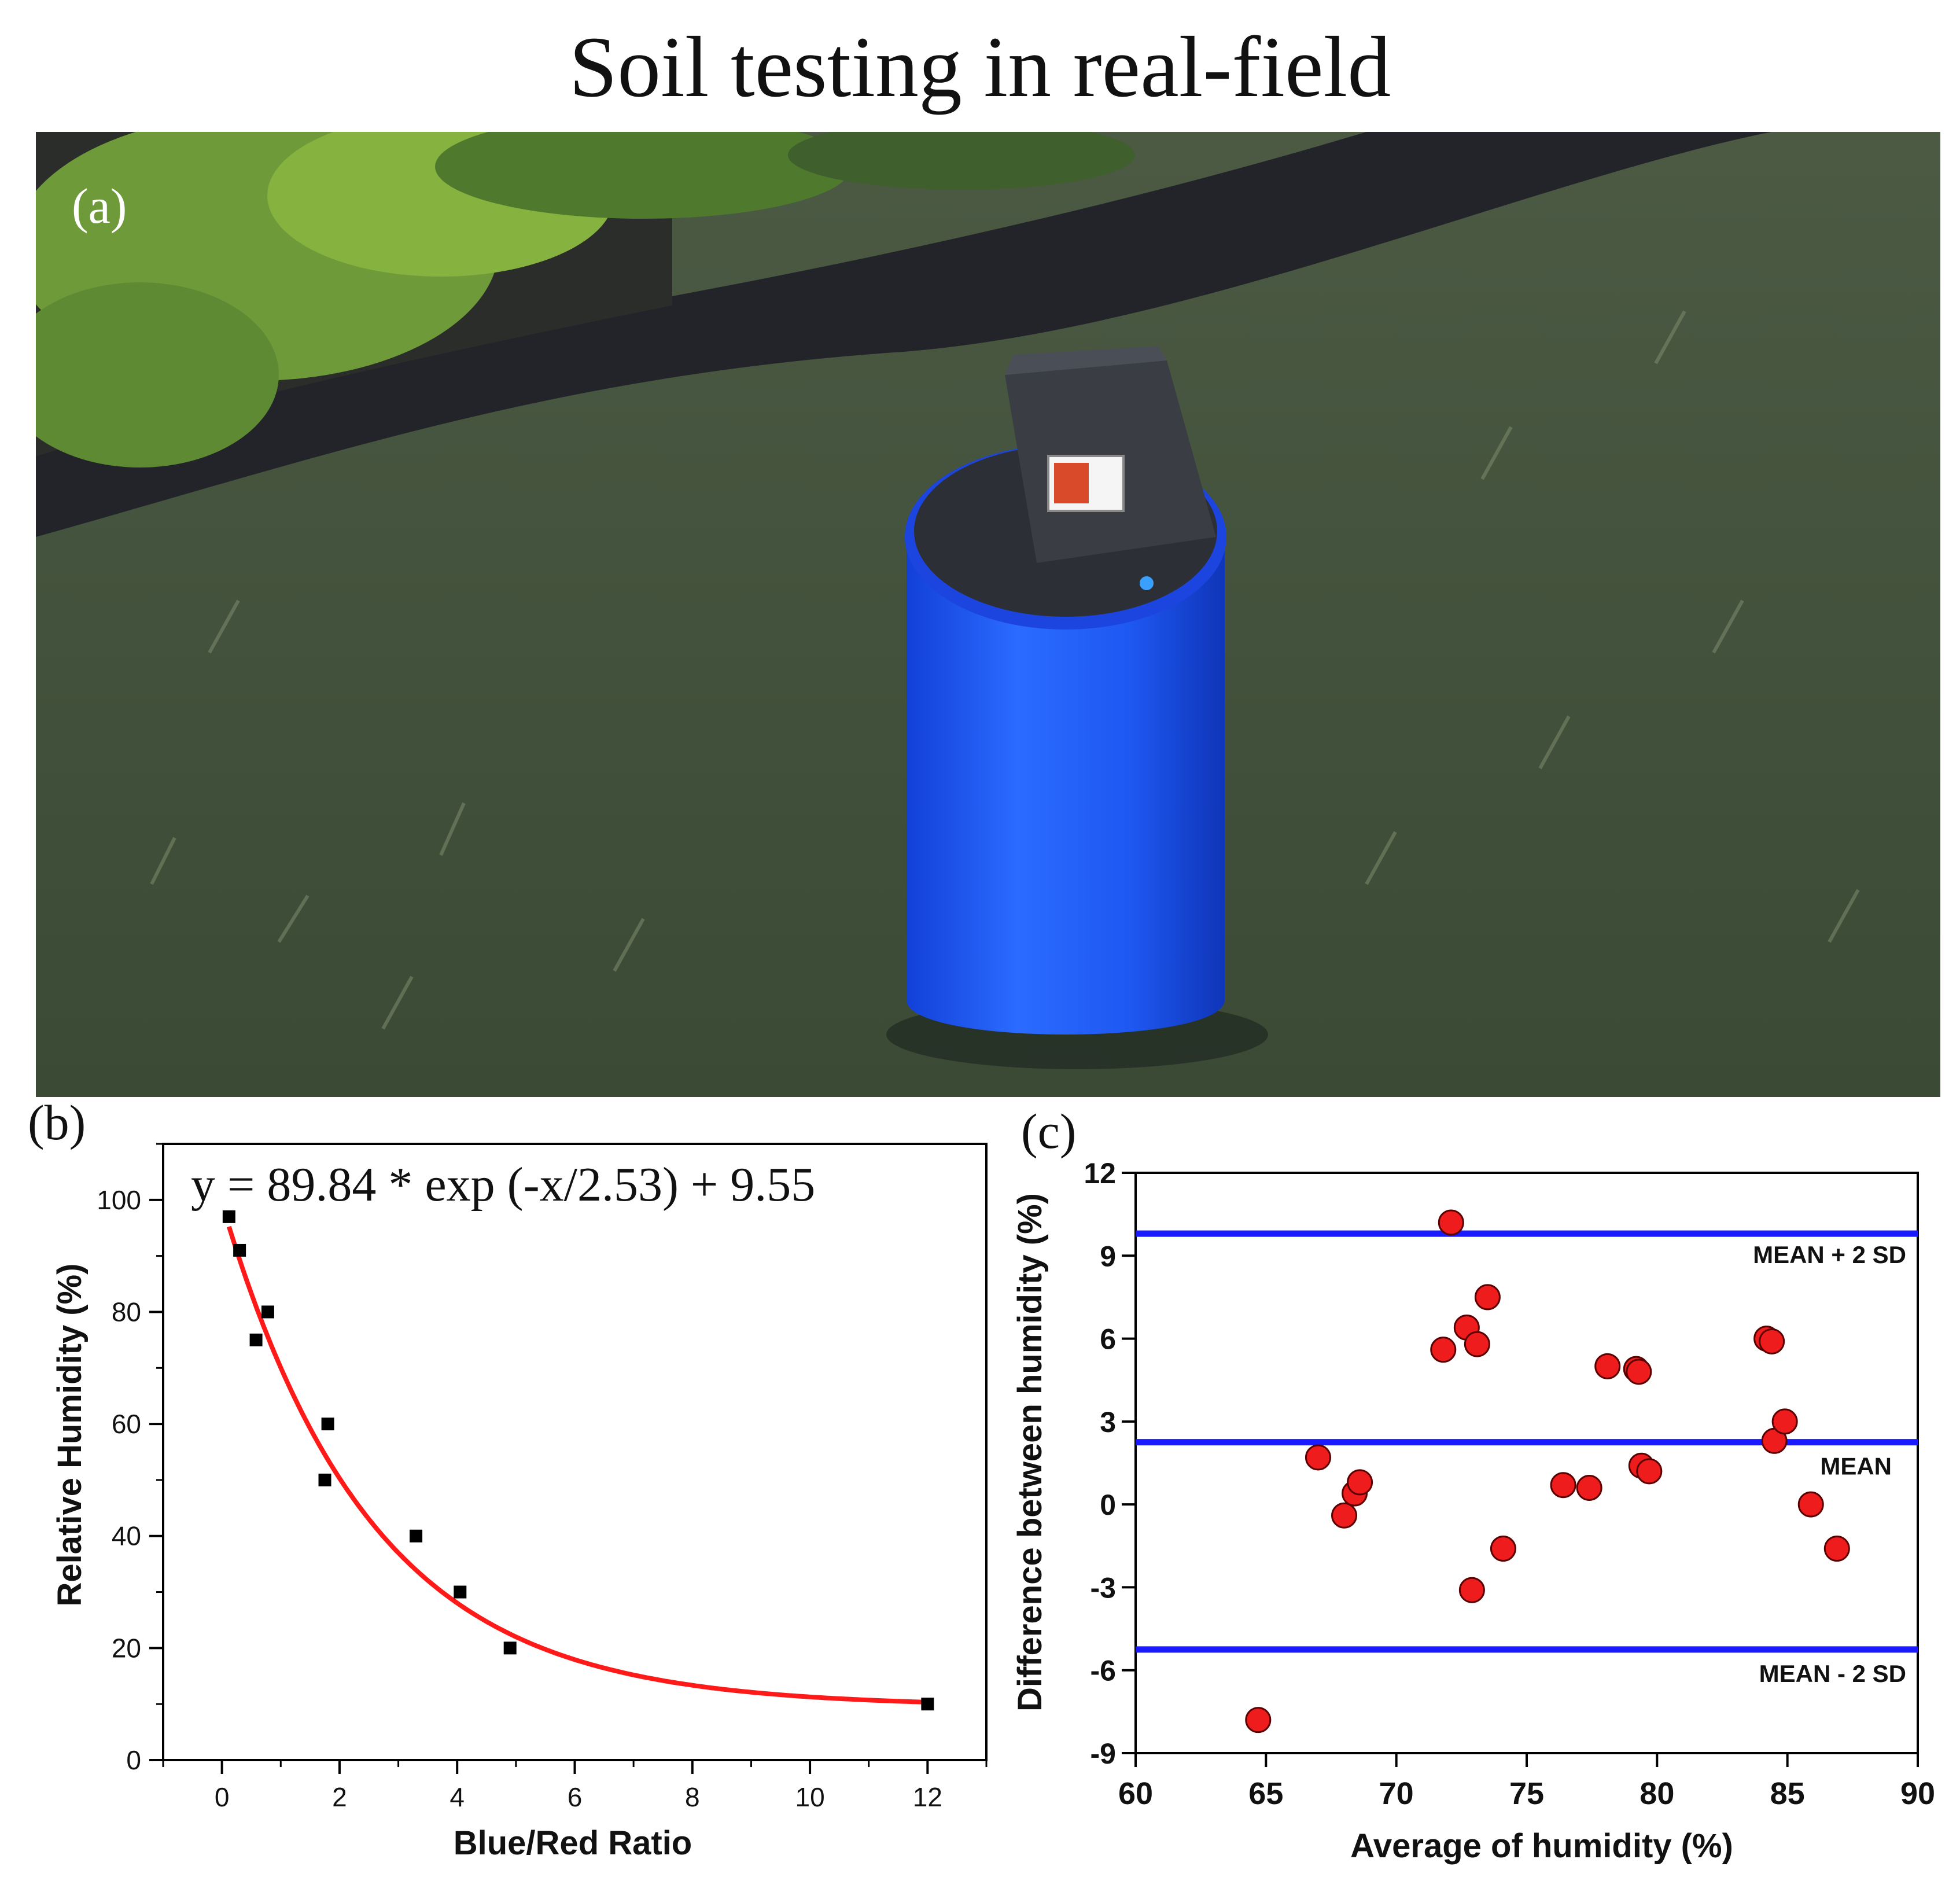 The image size is (1960, 1881). What do you see at coordinates (1832, 1673) in the screenshot?
I see `reference-line-label: MEAN - 2 SD` at bounding box center [1832, 1673].